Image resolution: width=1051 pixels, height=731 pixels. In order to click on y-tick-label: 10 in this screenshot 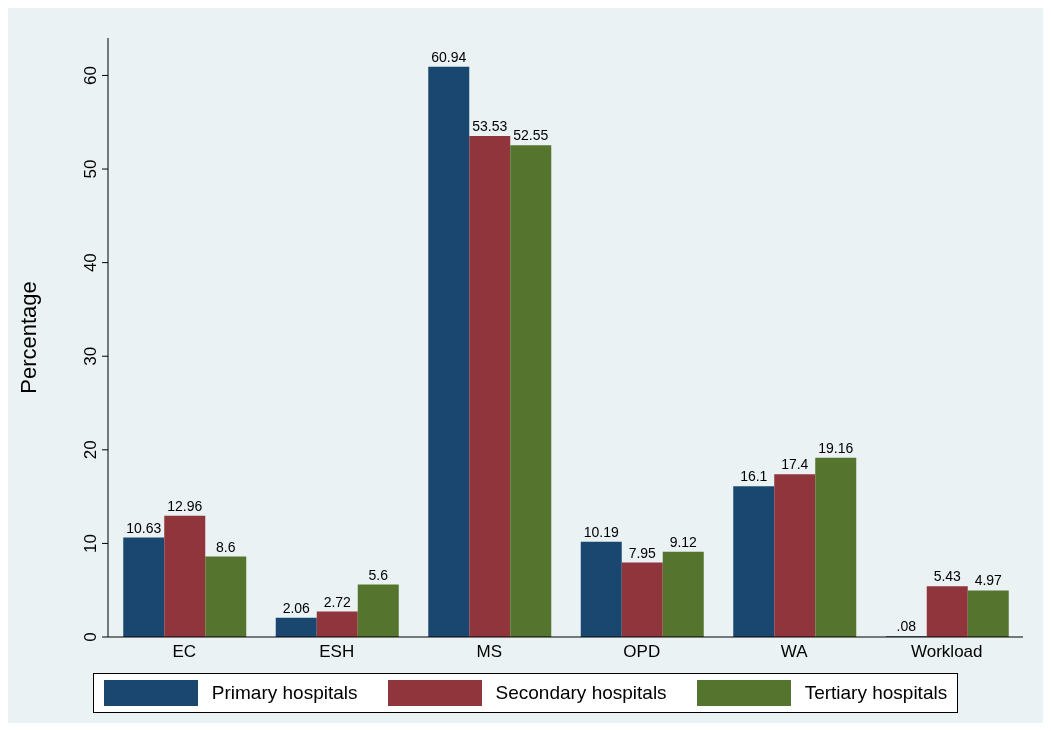, I will do `click(90, 543)`.